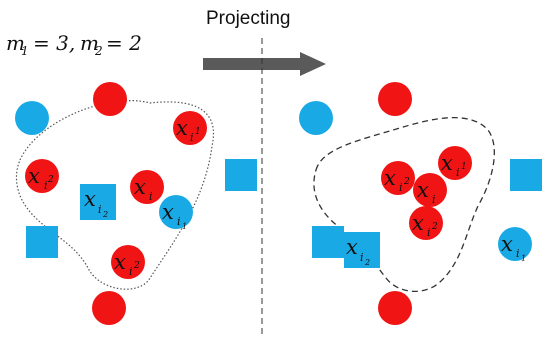 This screenshot has width=544, height=339. Describe the element at coordinates (89, 43) in the screenshot. I see `m2-symbol: m` at that location.